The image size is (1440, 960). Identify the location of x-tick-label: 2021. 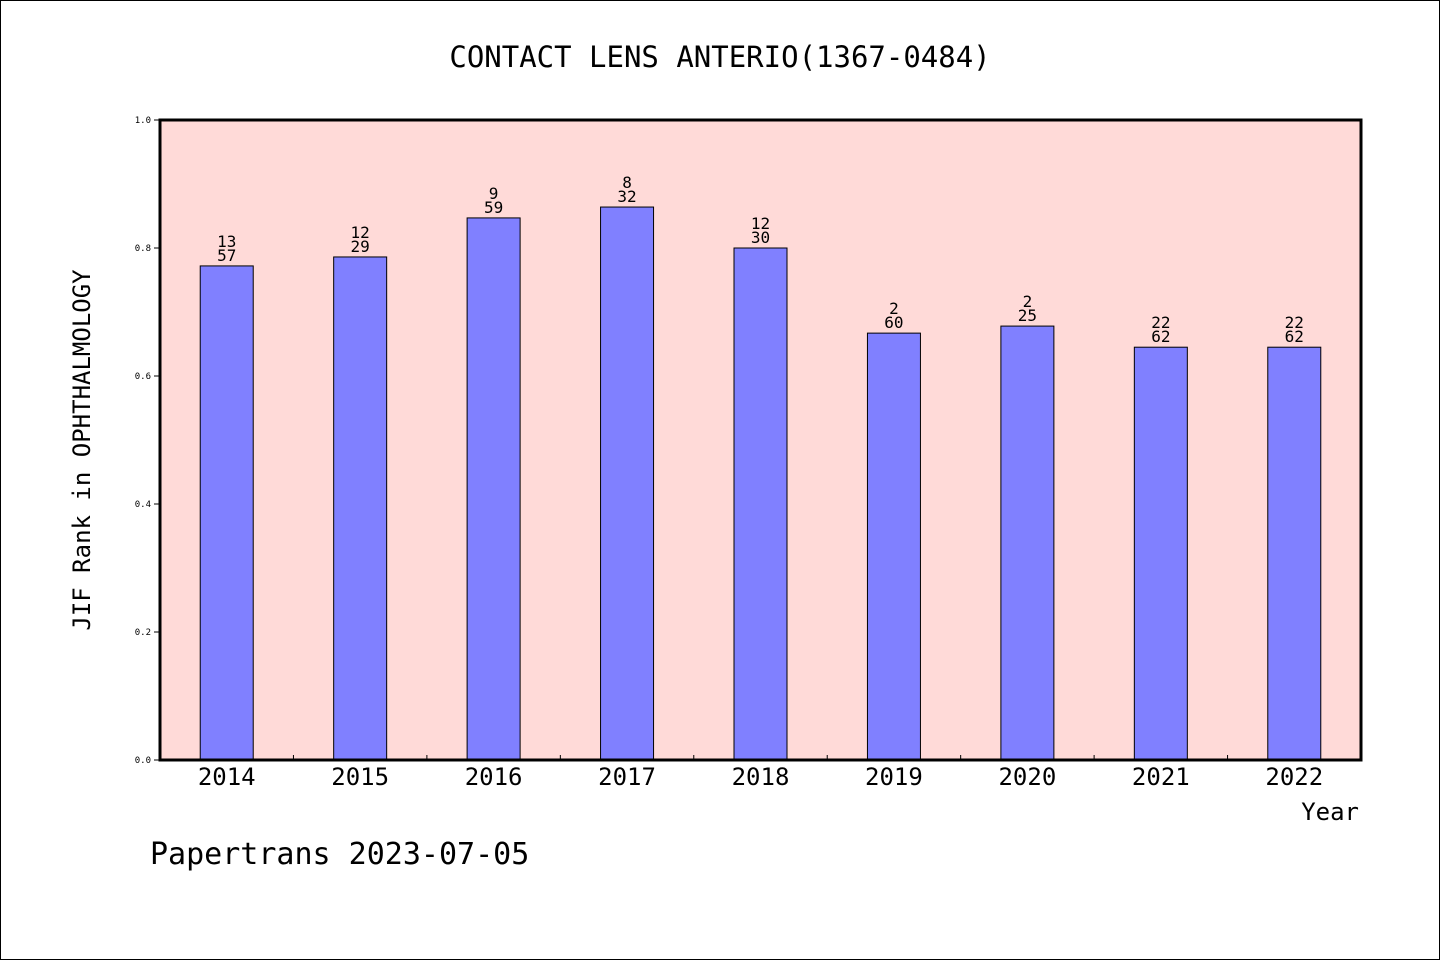
(1161, 777).